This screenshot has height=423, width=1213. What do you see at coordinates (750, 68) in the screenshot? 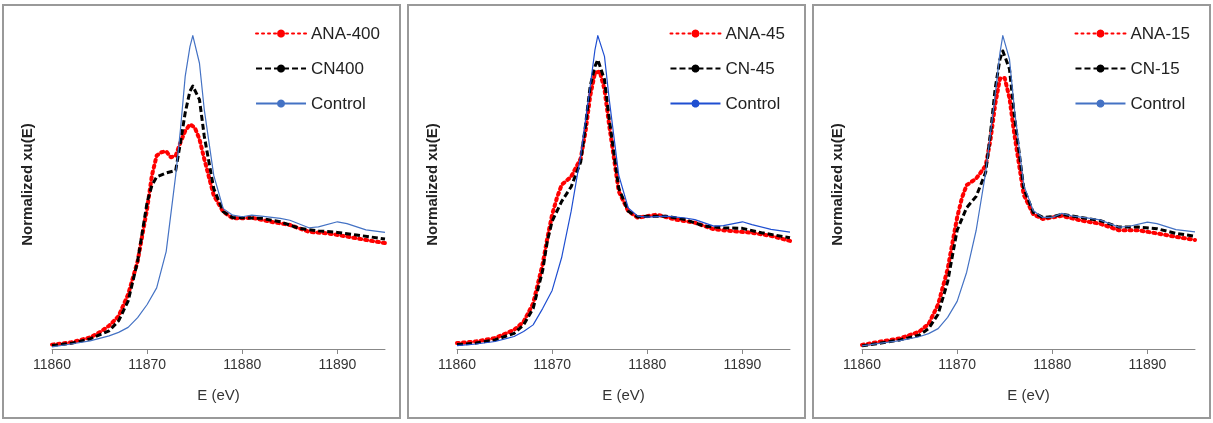
I see `legend-label: CN-45` at bounding box center [750, 68].